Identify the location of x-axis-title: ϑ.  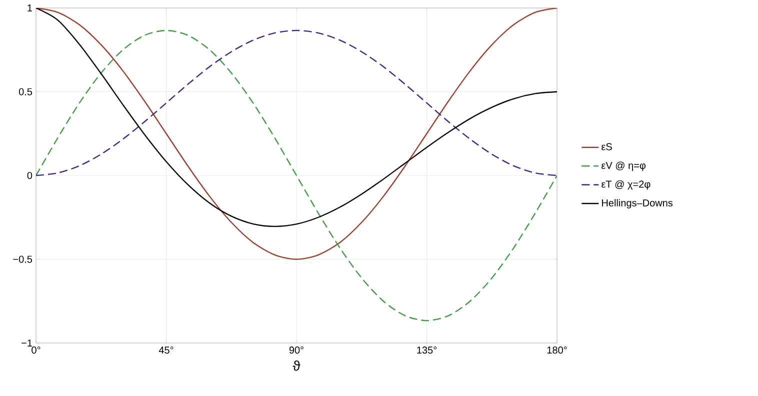
(296, 365).